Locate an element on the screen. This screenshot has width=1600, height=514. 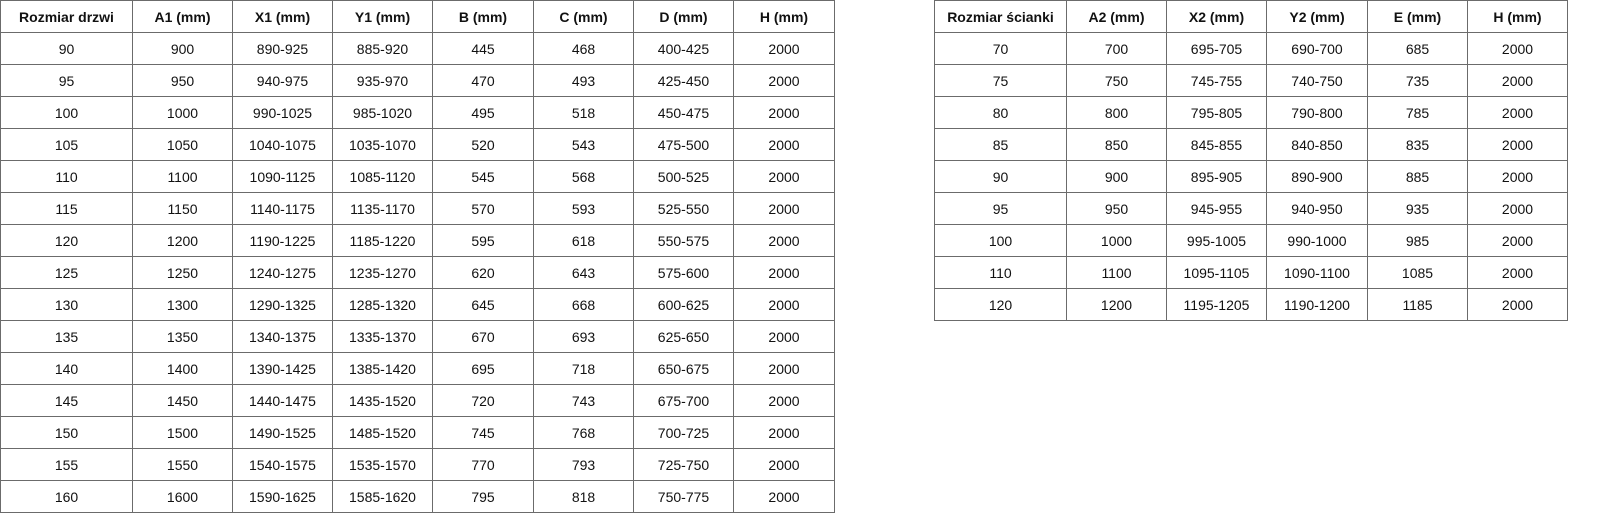
table-cell: 1400 is located at coordinates (182, 368).